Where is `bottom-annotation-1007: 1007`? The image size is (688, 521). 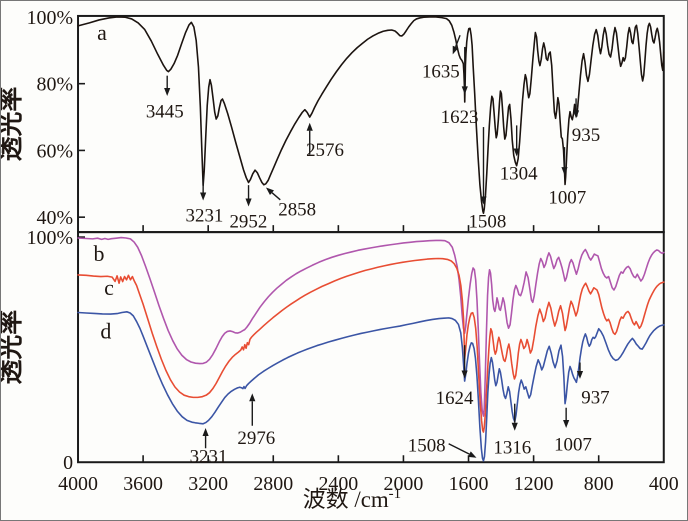 bottom-annotation-1007: 1007 is located at coordinates (573, 445).